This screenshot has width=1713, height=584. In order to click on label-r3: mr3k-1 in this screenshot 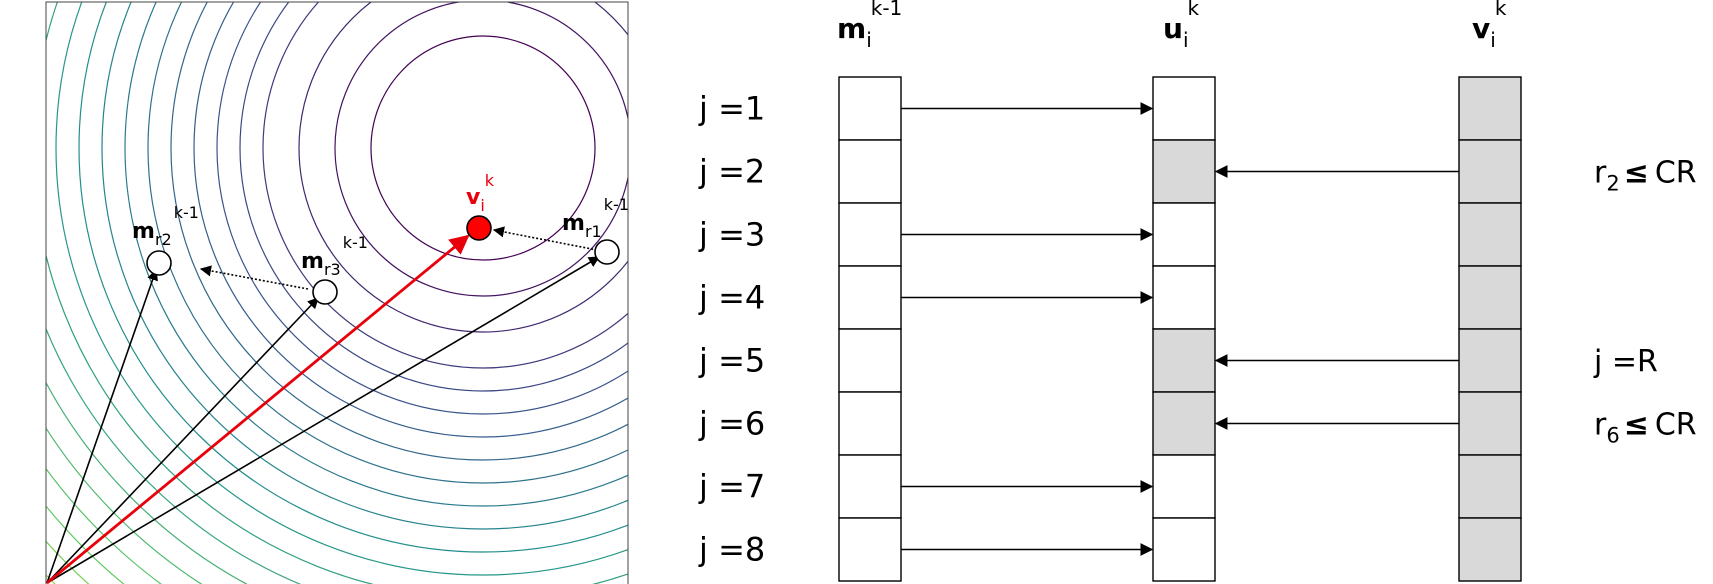, I will do `click(334, 256)`.